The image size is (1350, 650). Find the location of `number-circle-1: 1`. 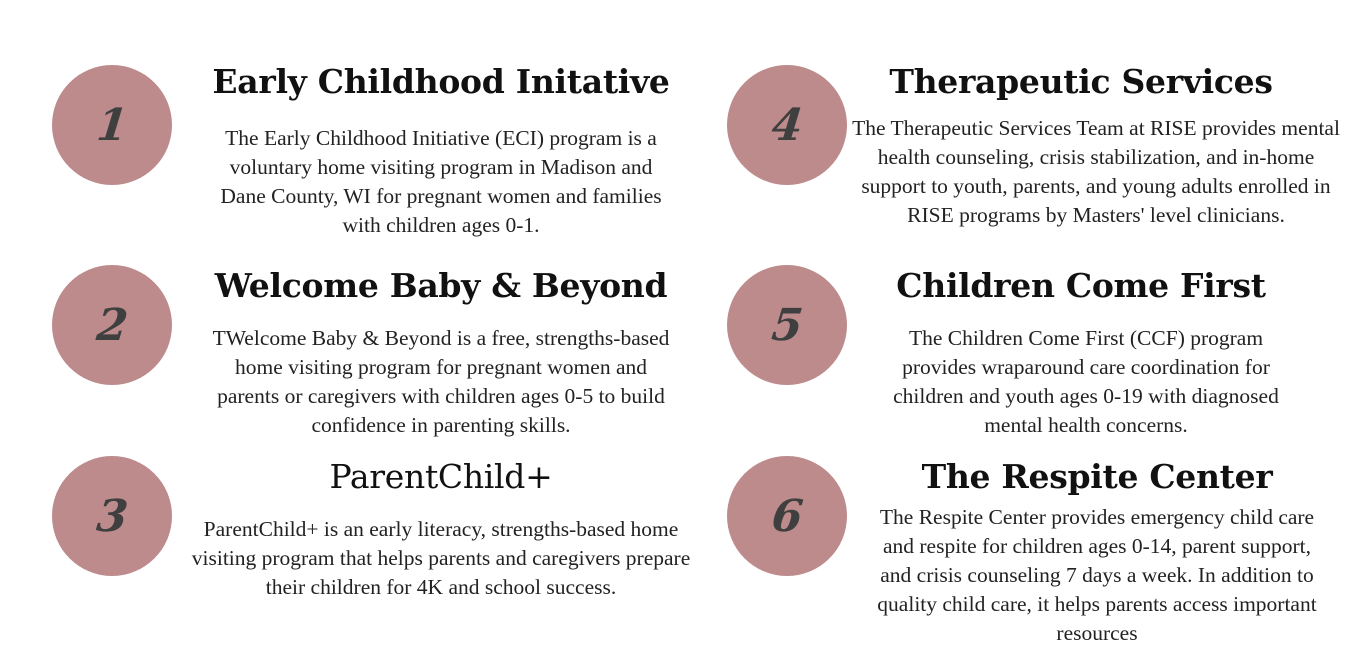

number-circle-1: 1 is located at coordinates (112, 125).